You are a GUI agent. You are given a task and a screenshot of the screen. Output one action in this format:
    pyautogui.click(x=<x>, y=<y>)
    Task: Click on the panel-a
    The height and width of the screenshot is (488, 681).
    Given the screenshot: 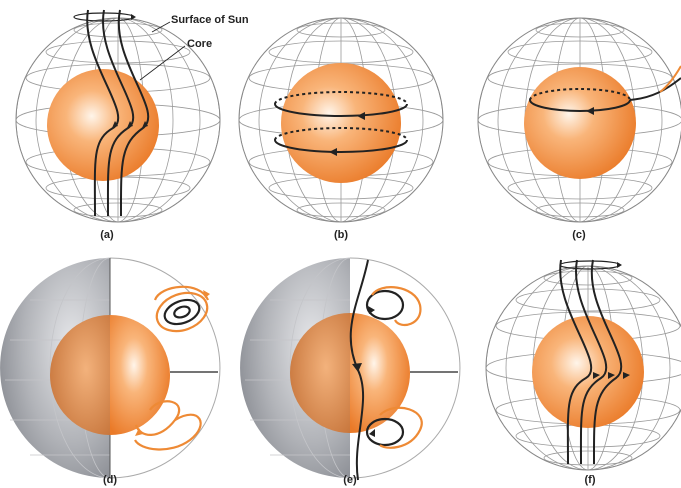 What is the action you would take?
    pyautogui.click(x=118, y=116)
    